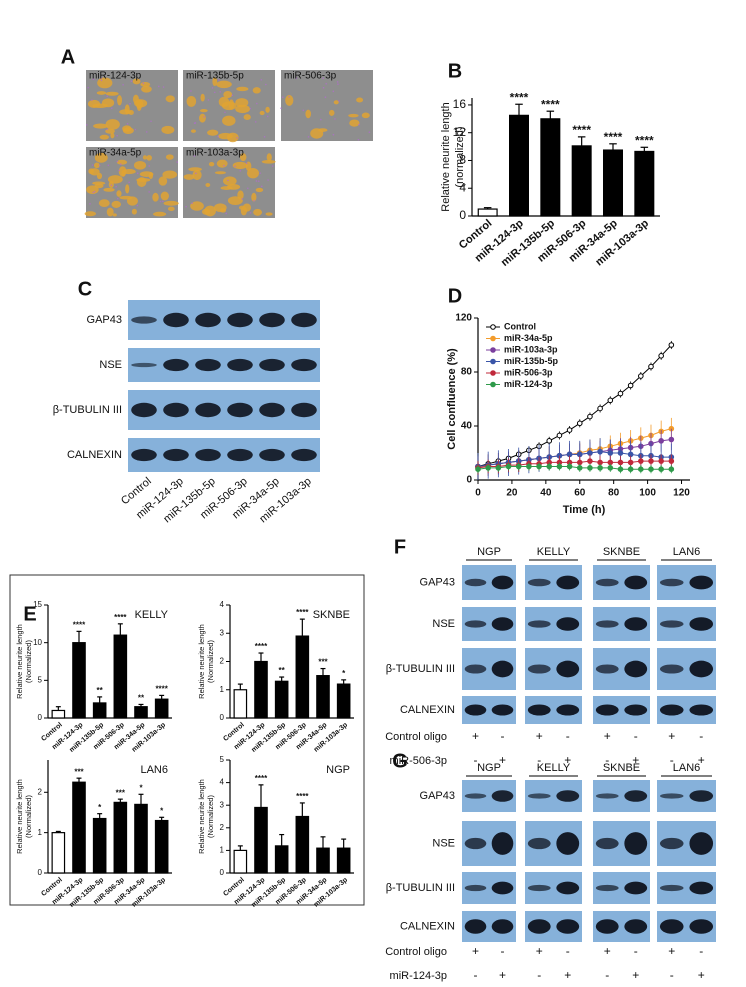  Describe the element at coordinates (215, 76) in the screenshot. I see `image-label: miR-135b-5p` at that location.